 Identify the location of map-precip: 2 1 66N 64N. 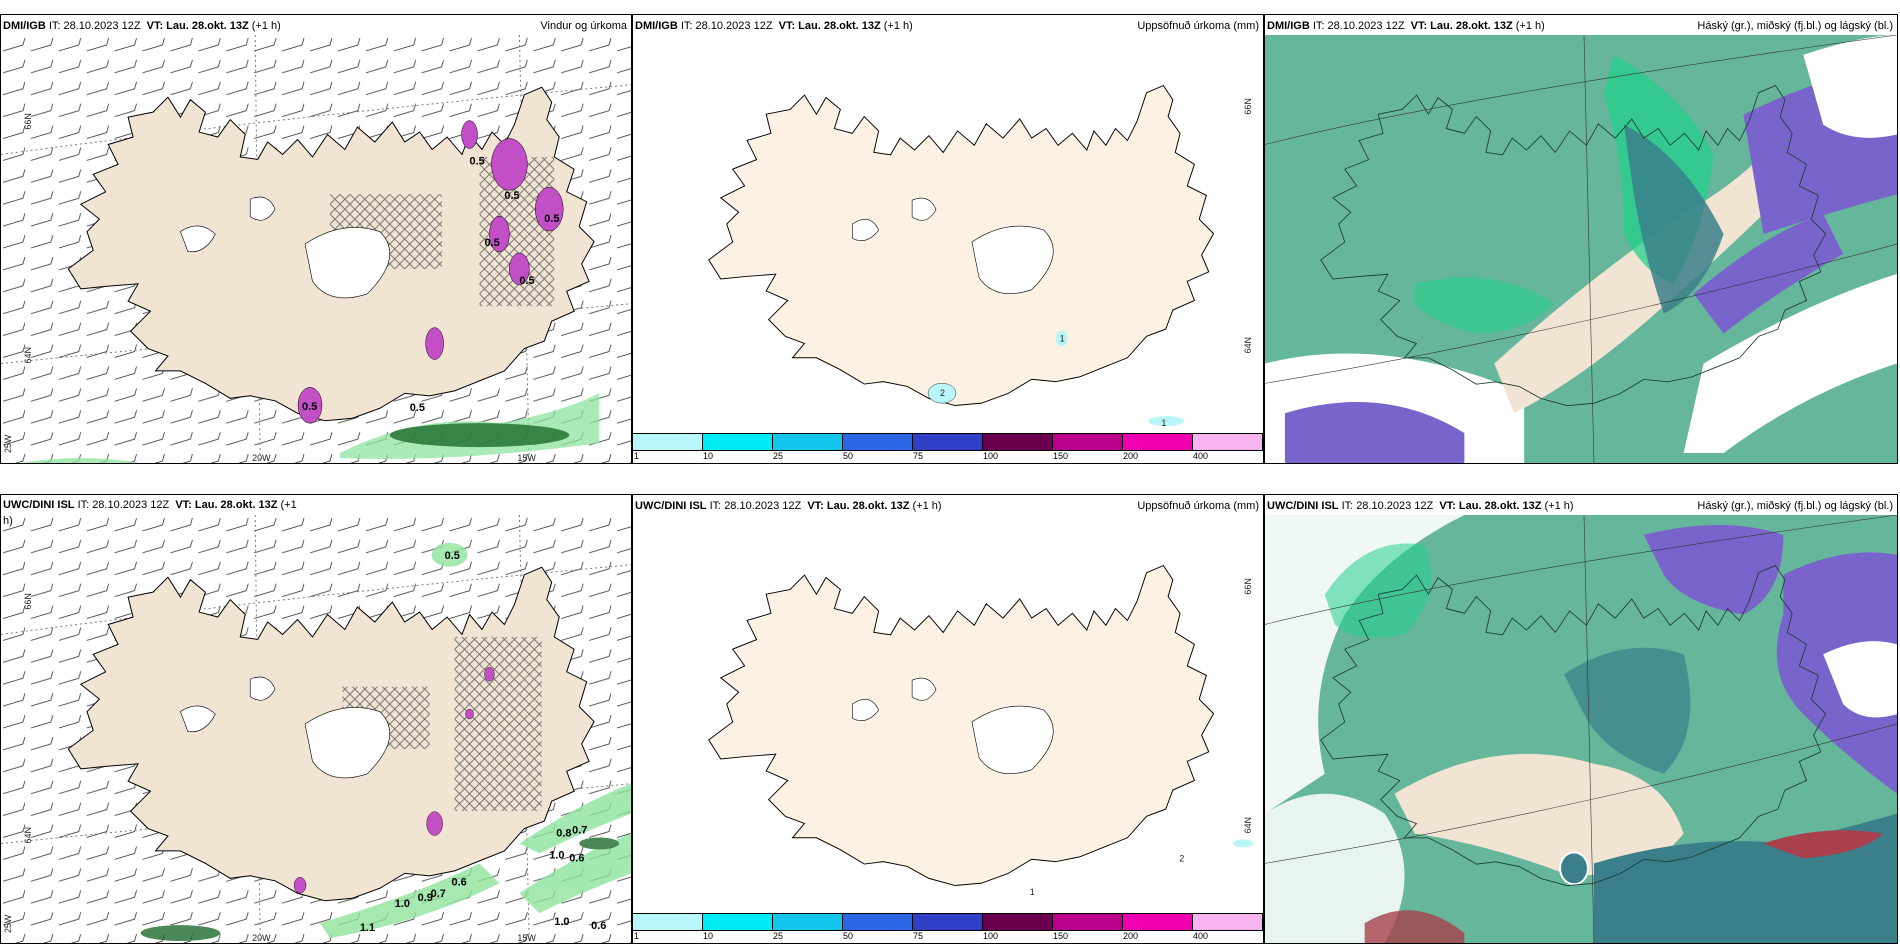
(948, 714).